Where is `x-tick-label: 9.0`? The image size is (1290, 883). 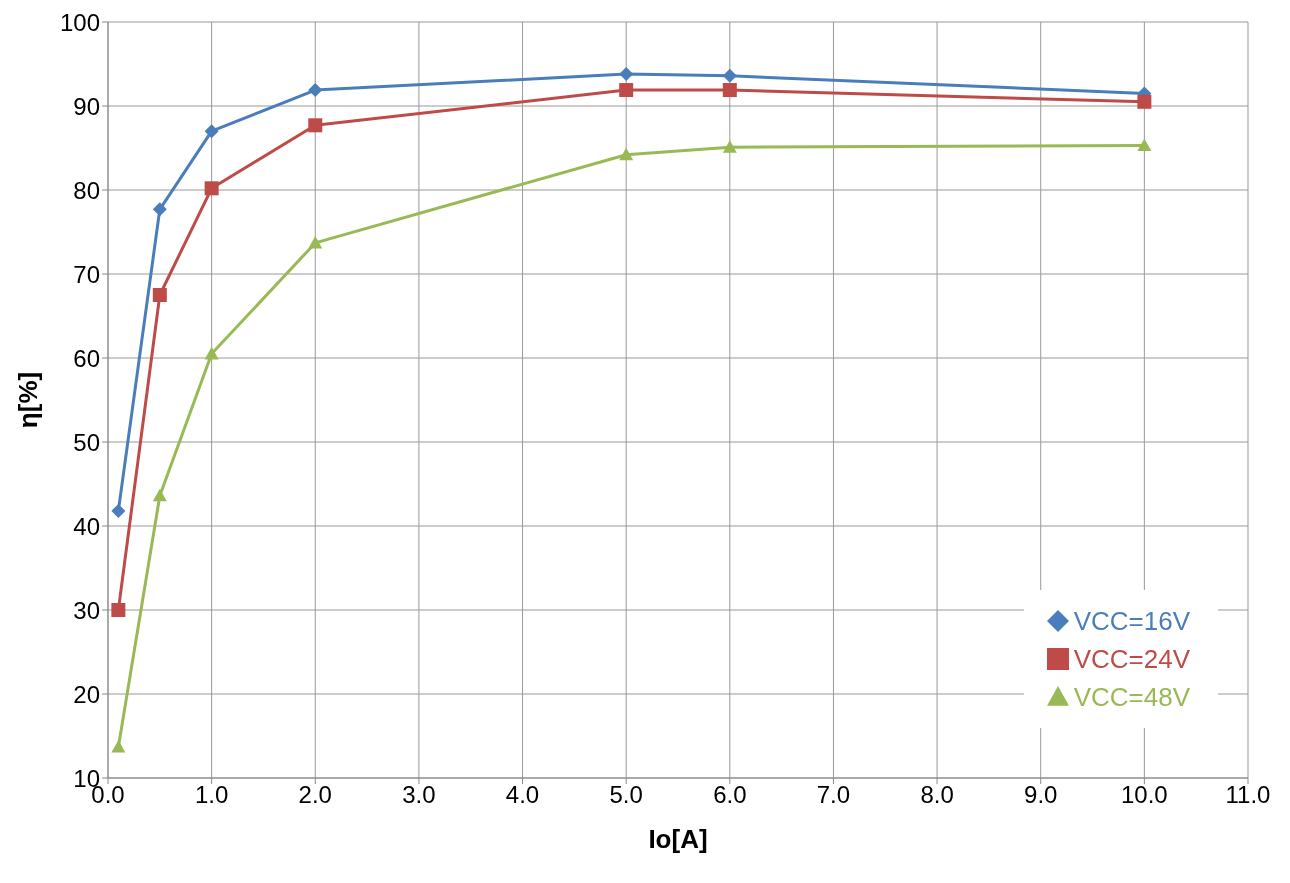 x-tick-label: 9.0 is located at coordinates (1041, 795).